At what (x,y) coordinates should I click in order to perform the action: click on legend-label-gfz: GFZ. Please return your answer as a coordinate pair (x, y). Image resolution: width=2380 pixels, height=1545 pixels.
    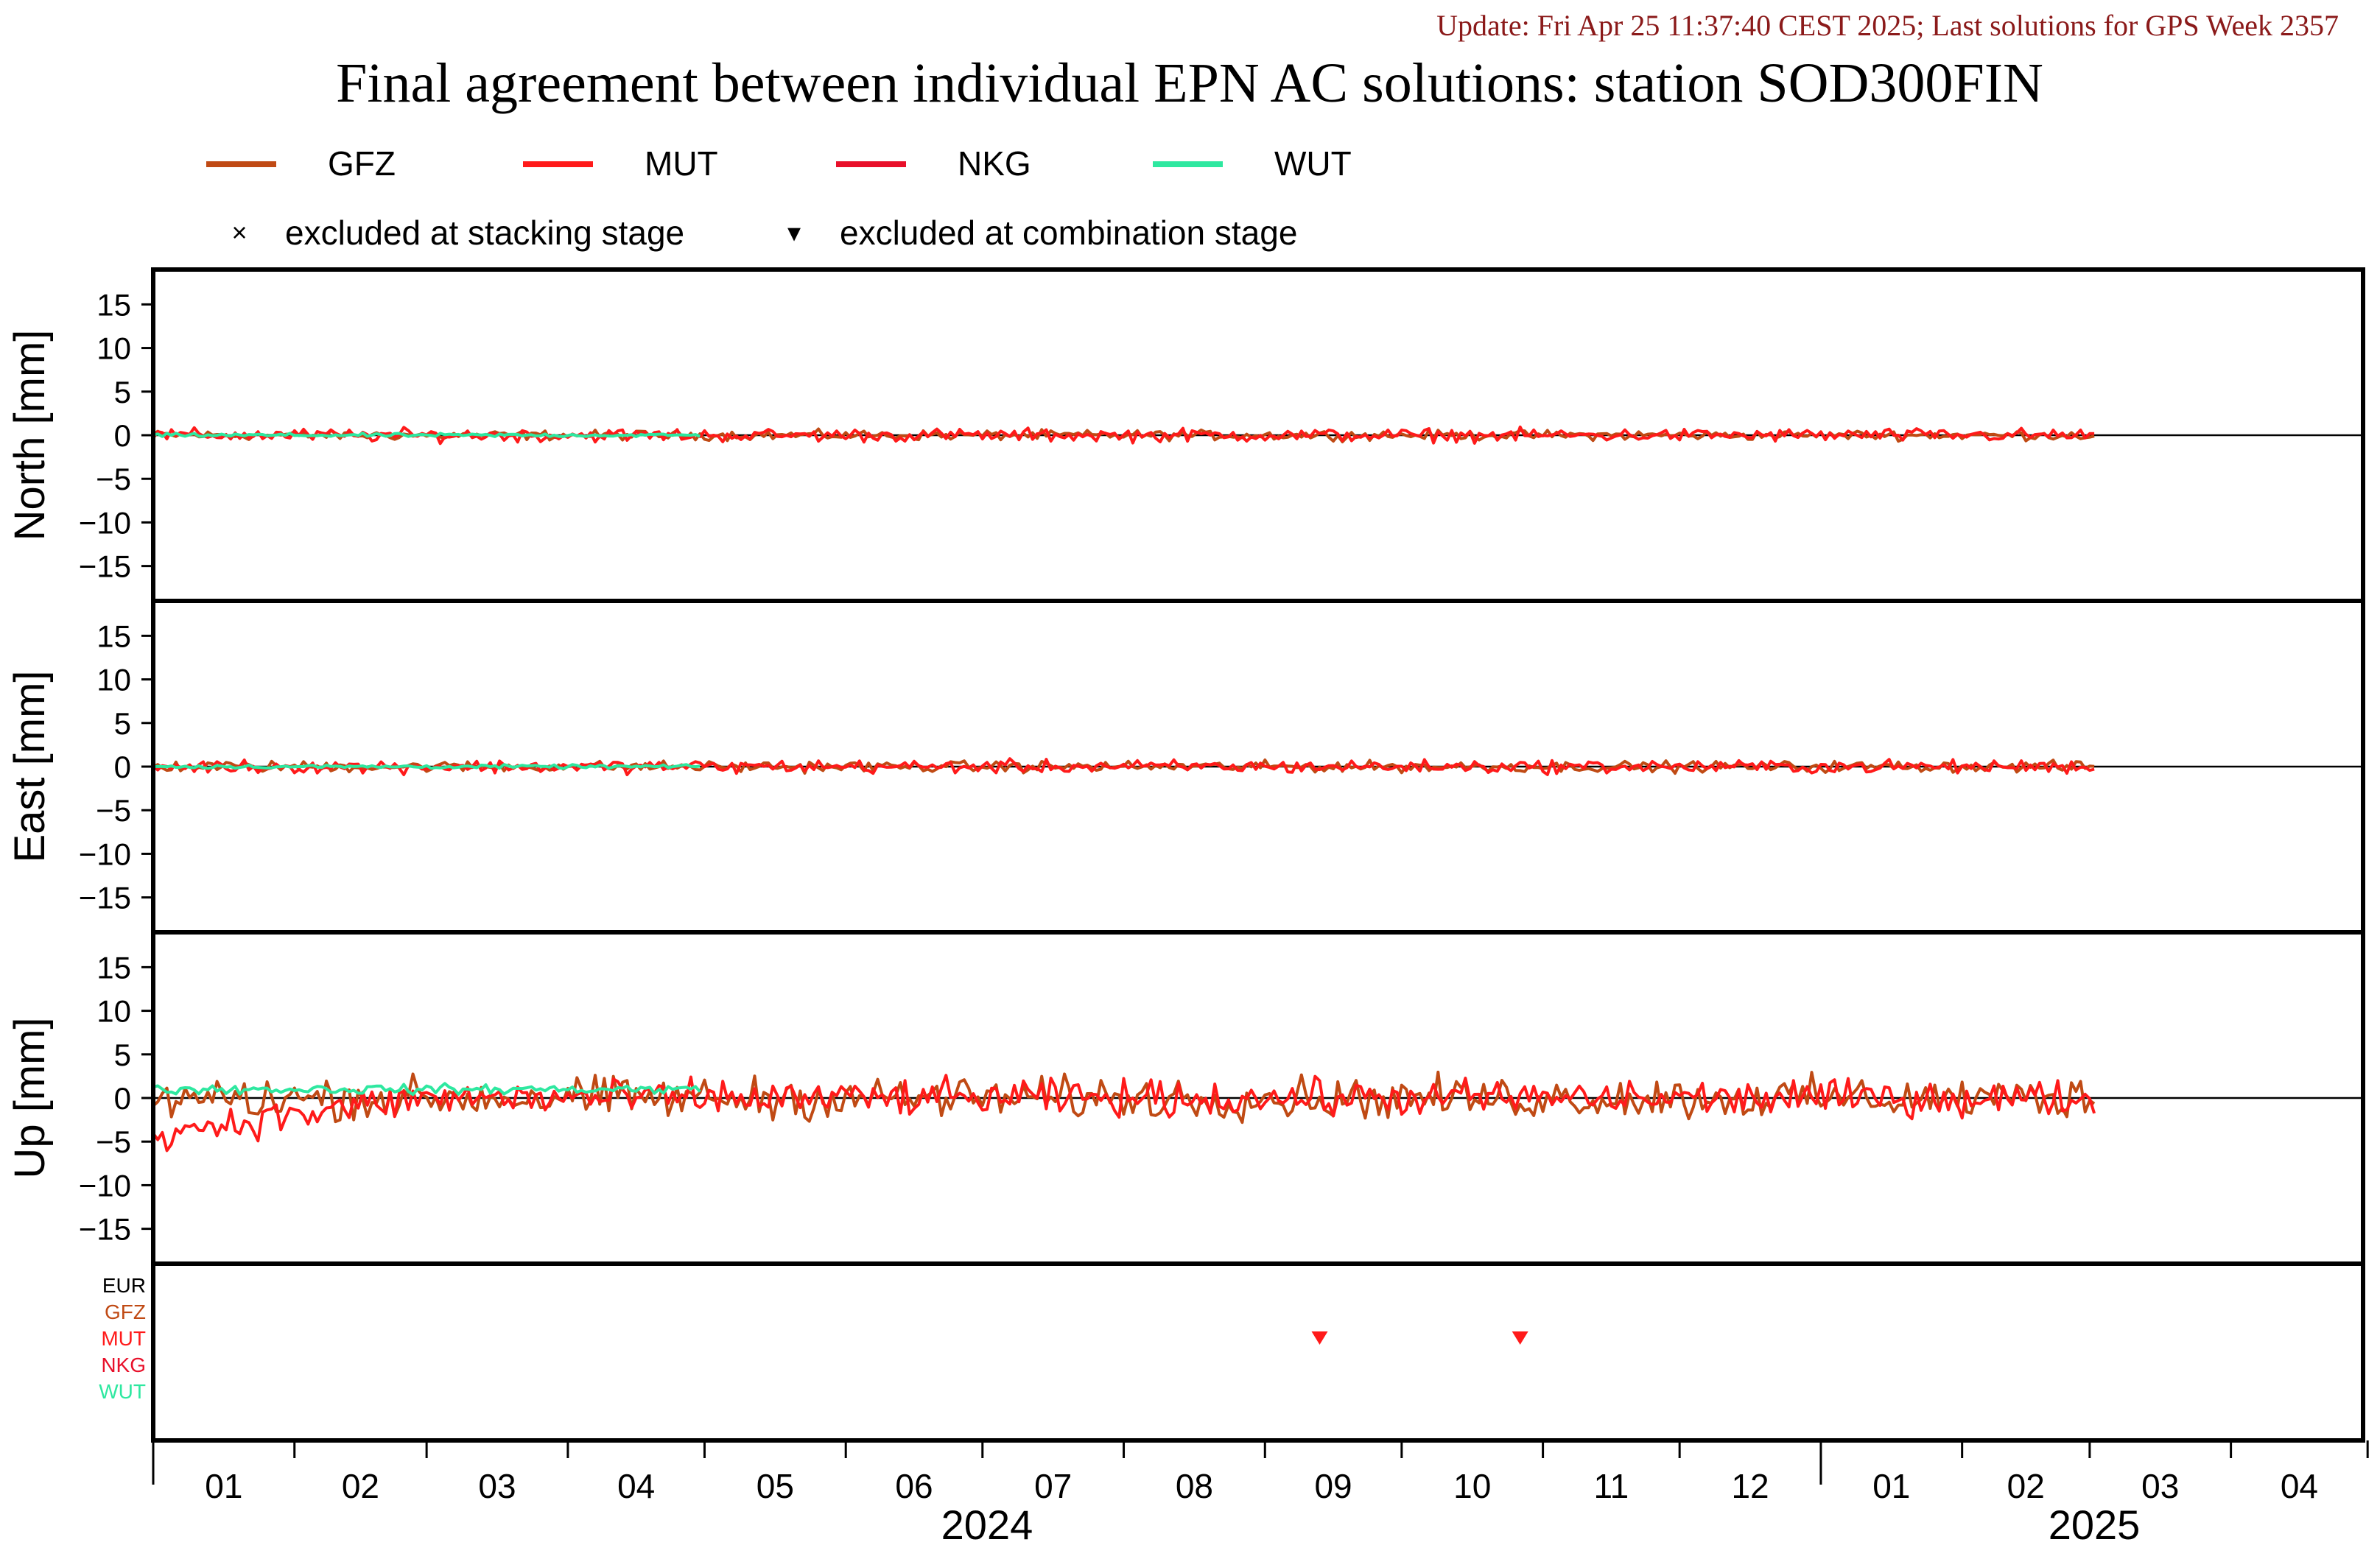
    Looking at the image, I should click on (362, 163).